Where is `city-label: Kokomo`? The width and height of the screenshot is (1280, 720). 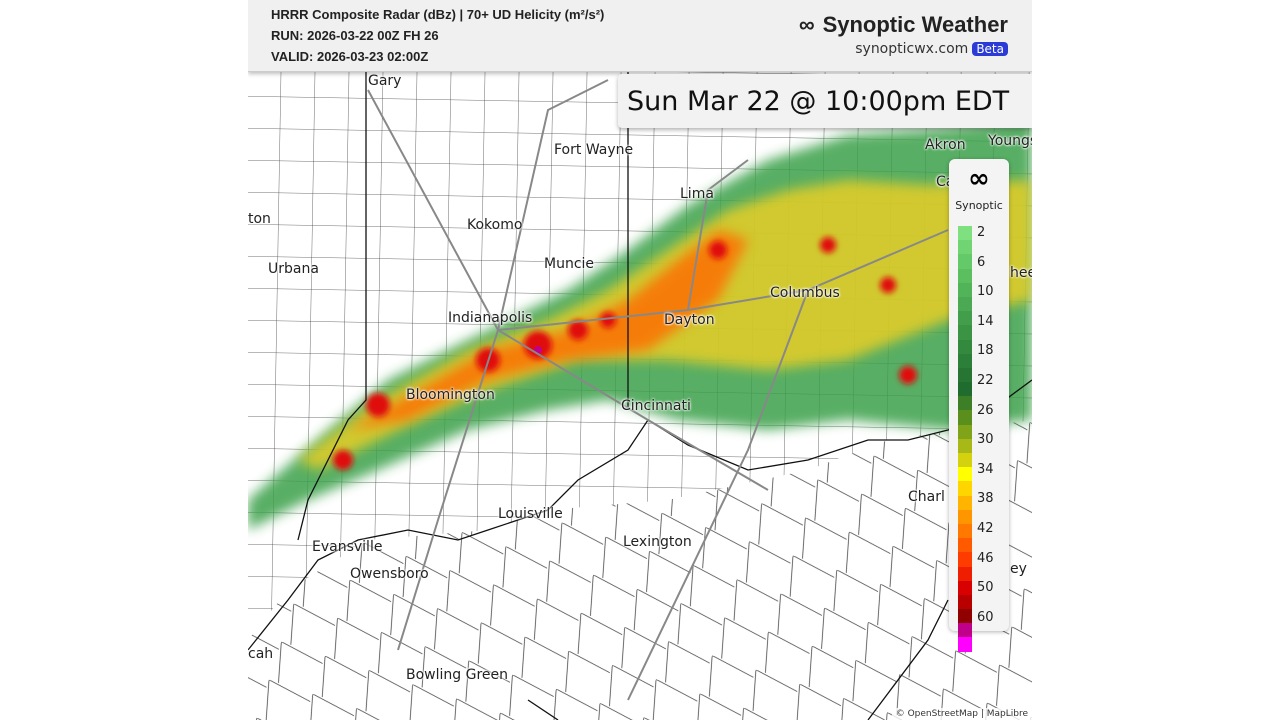 city-label: Kokomo is located at coordinates (495, 225).